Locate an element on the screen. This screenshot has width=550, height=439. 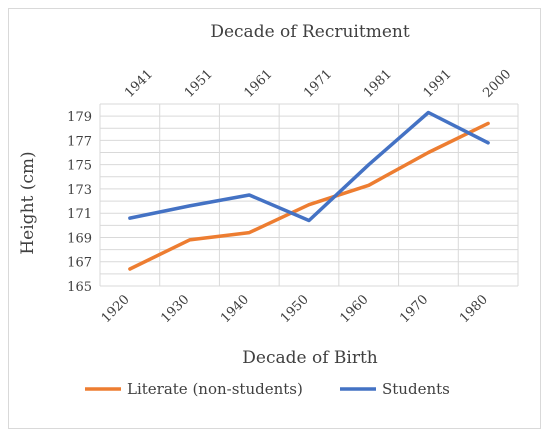
top-tick-labels: 1941 1951 1961 1971 1981 1991 2000 is located at coordinates (318, 84).